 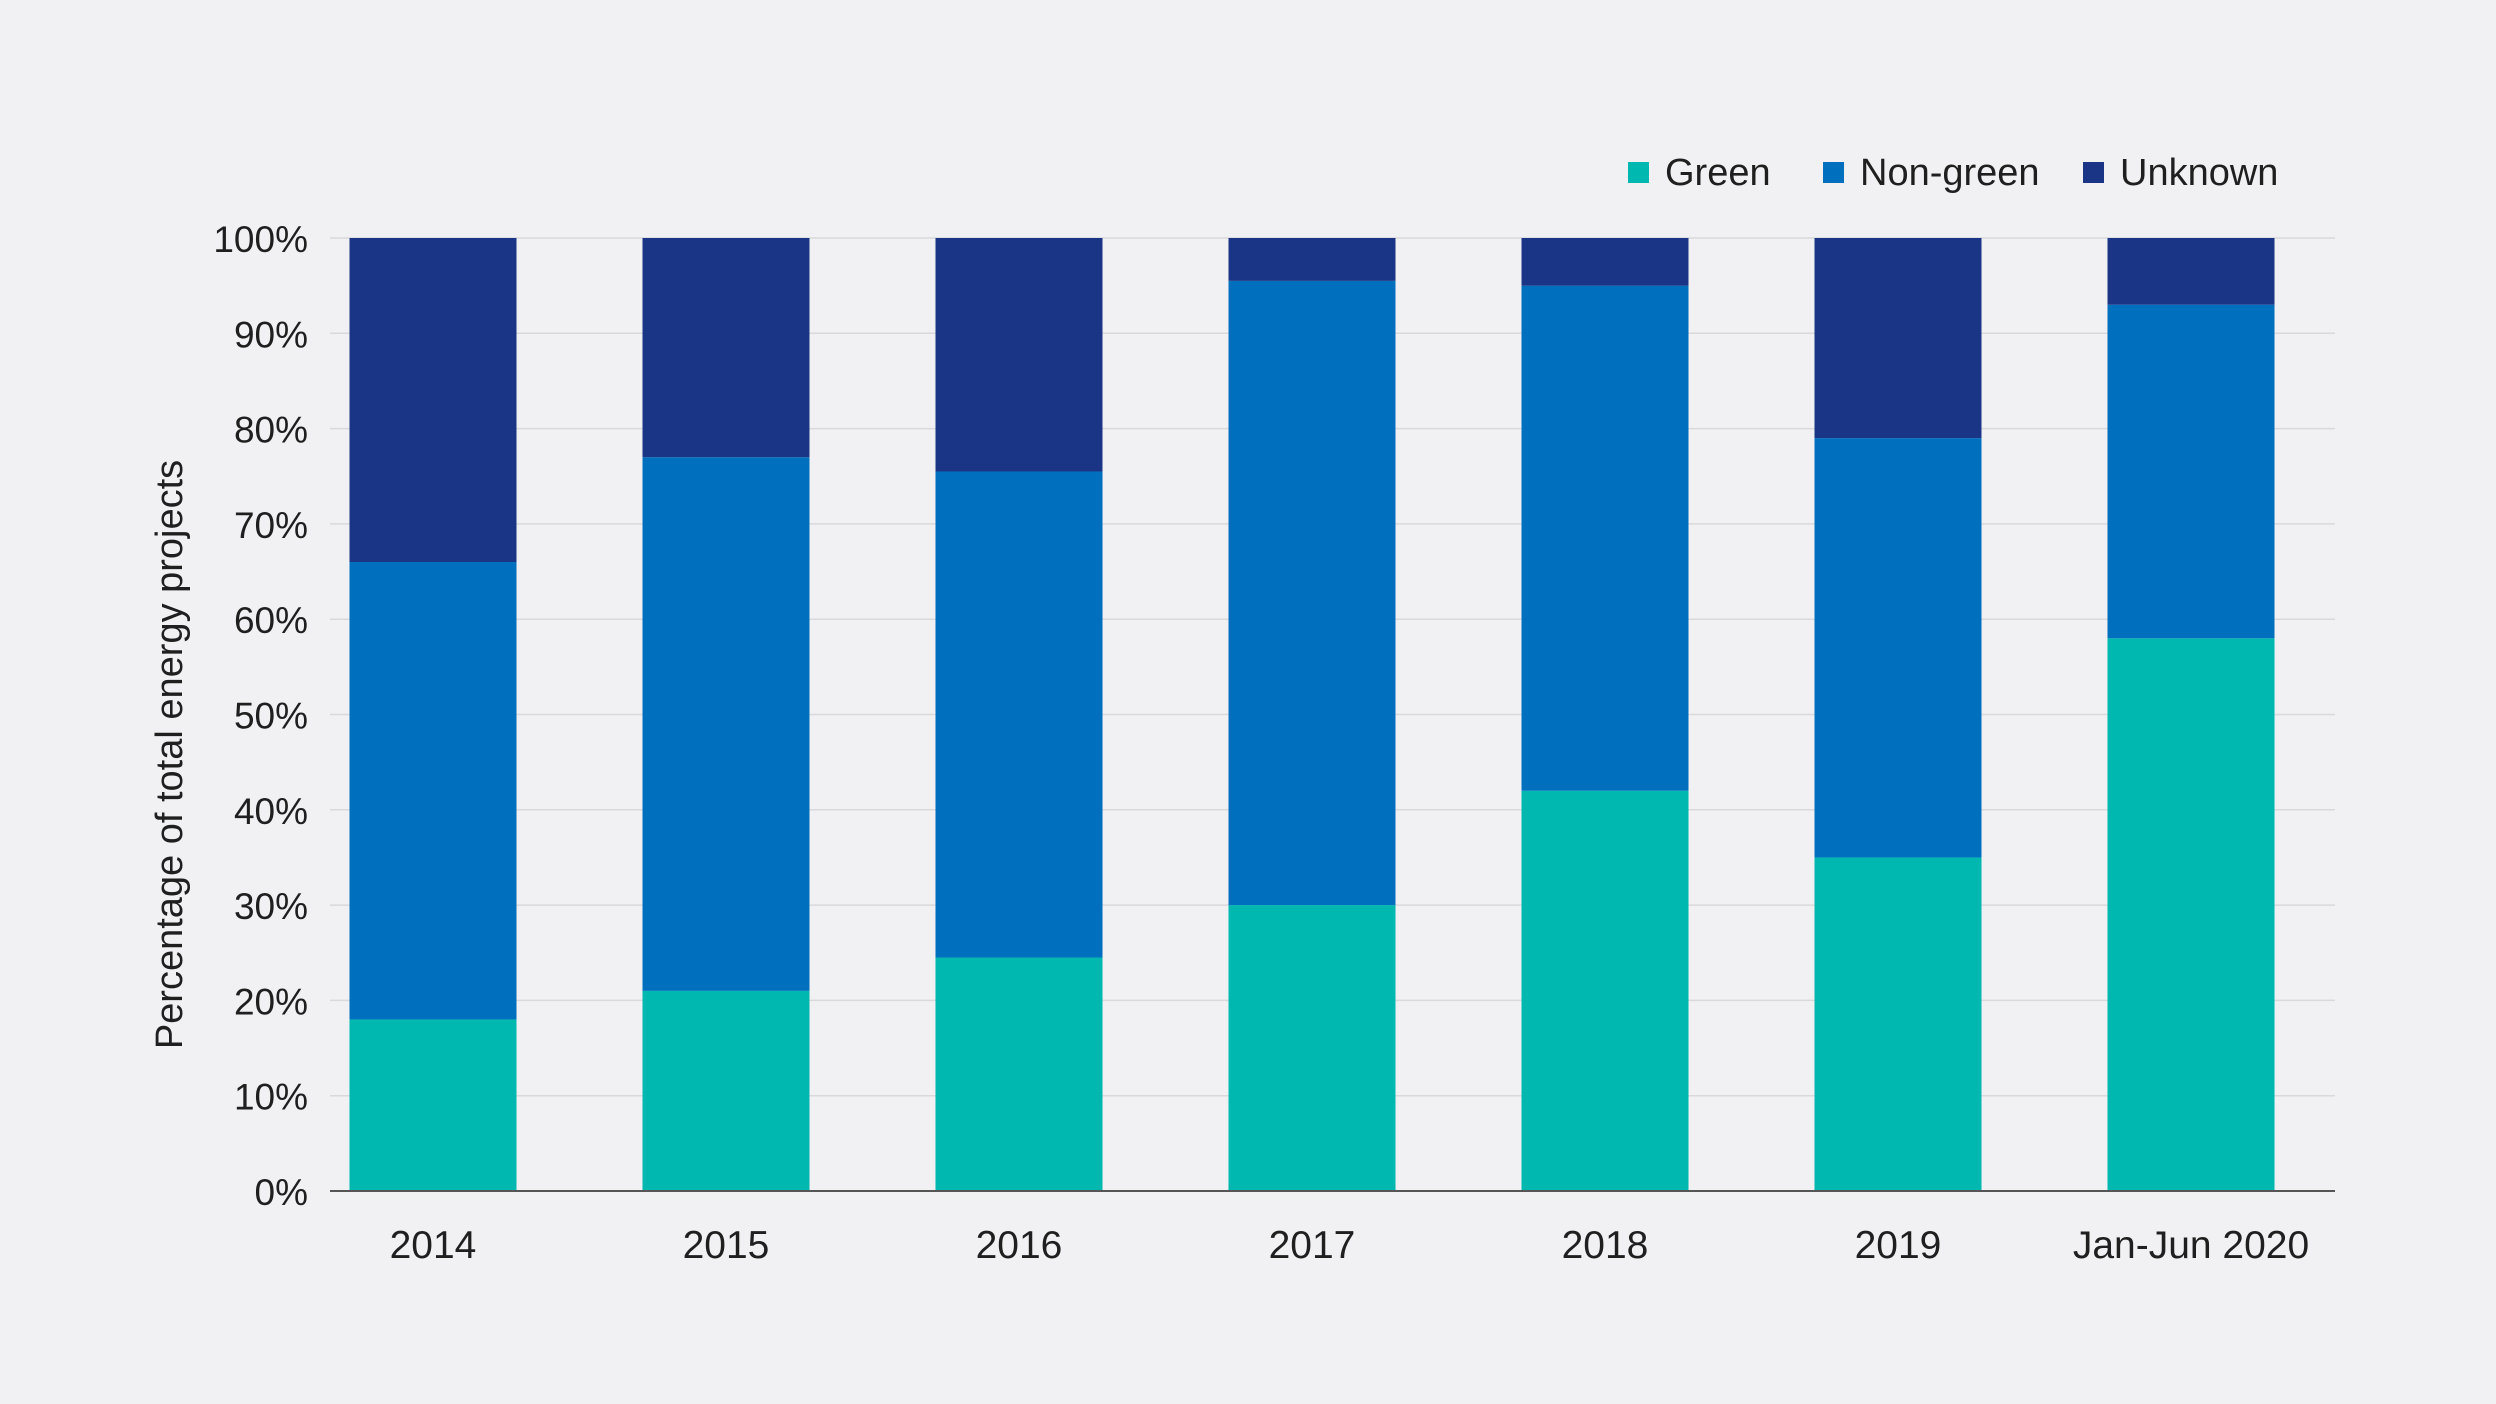 What do you see at coordinates (2199, 173) in the screenshot?
I see `legend-label: Unknown` at bounding box center [2199, 173].